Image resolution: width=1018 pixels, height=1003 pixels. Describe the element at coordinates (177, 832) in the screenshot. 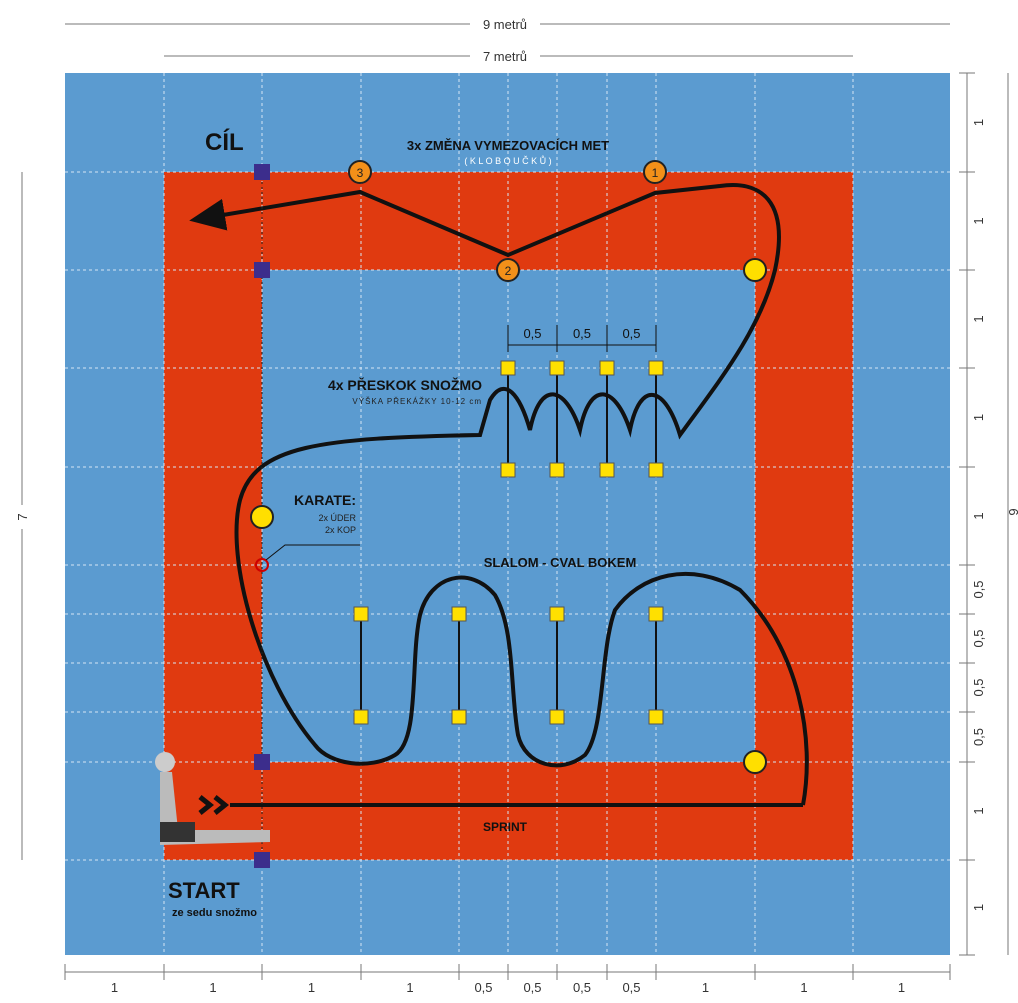

I see `athlete-shorts` at that location.